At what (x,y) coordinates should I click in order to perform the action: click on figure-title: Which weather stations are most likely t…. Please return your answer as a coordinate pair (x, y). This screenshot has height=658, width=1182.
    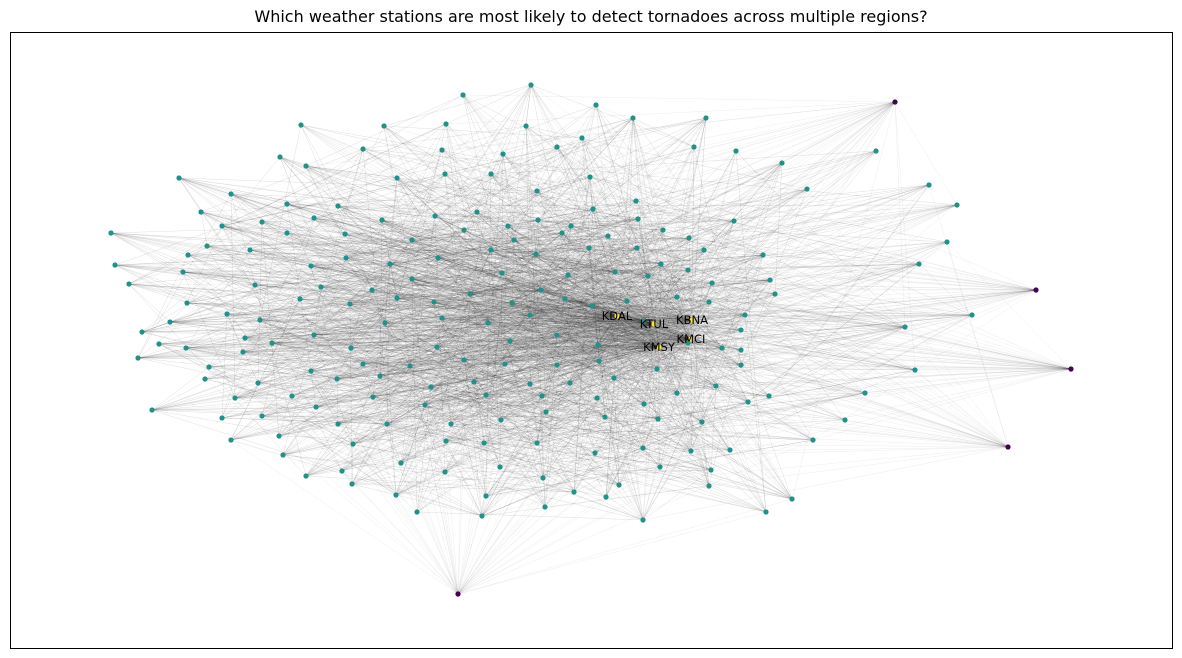
    Looking at the image, I should click on (591, 16).